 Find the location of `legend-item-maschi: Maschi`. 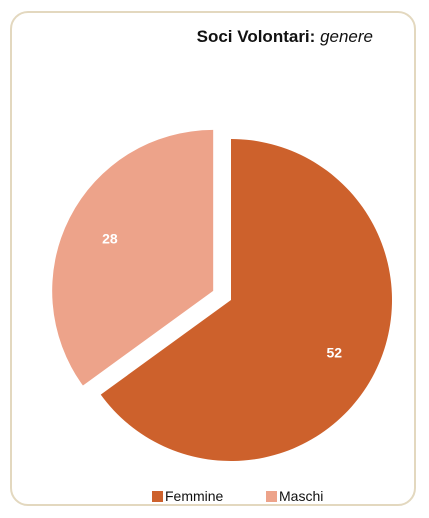

legend-item-maschi: Maschi is located at coordinates (294, 496).